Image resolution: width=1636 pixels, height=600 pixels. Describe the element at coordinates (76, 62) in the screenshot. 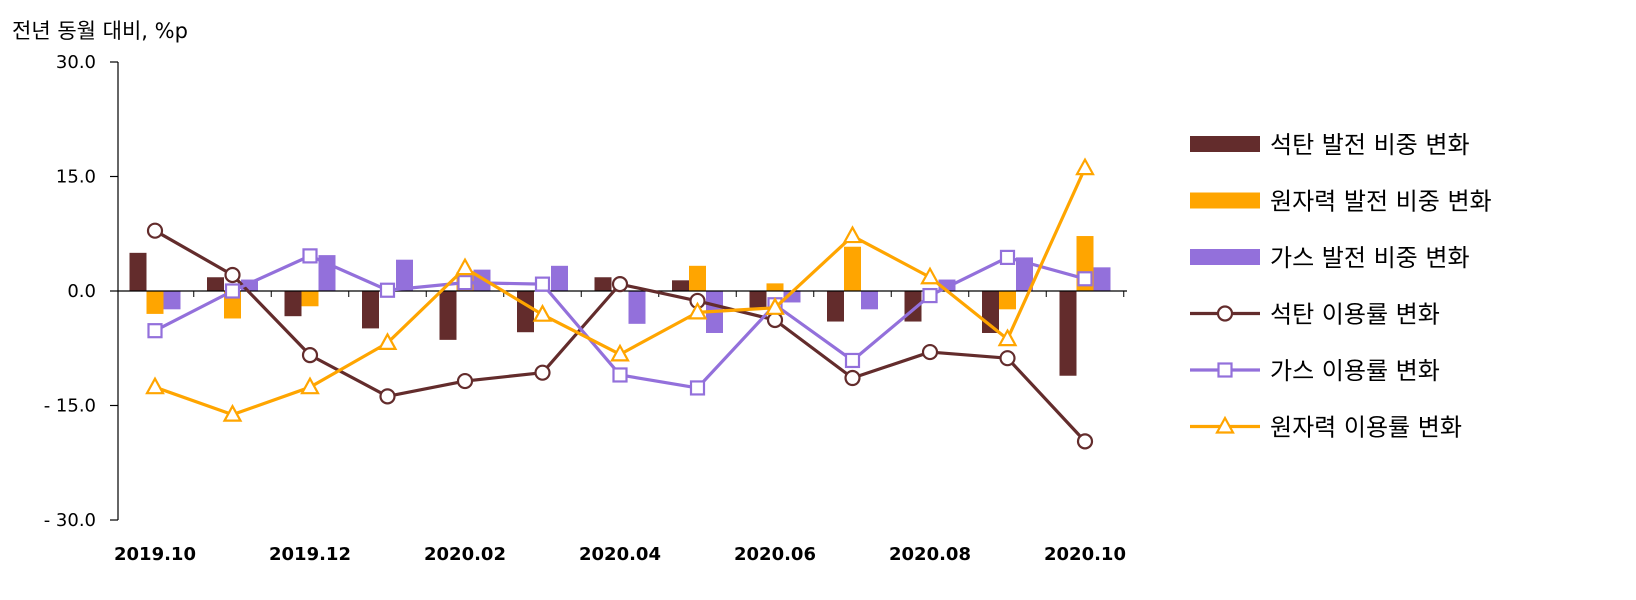

I see `y-tick-label: 30.0` at that location.